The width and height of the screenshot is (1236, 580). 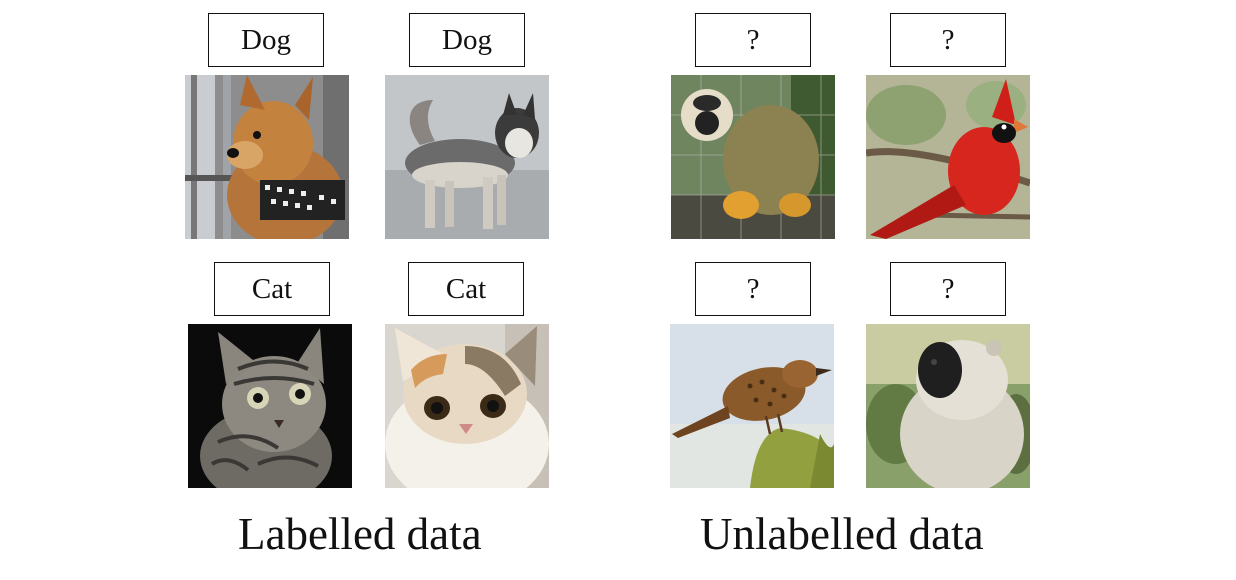 I want to click on cardinal-image, so click(x=948, y=157).